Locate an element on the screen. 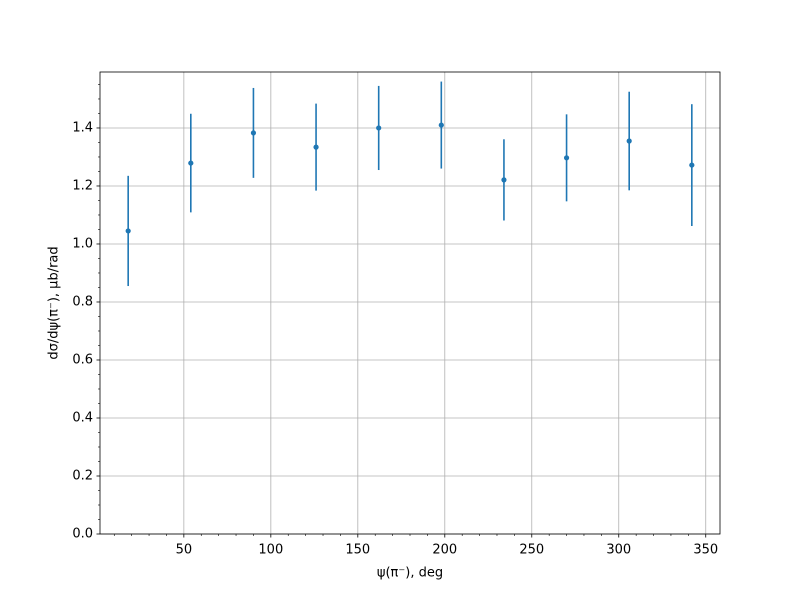  y-axis-label: dσ/dψ(π⁻), μb/rad is located at coordinates (54, 302).